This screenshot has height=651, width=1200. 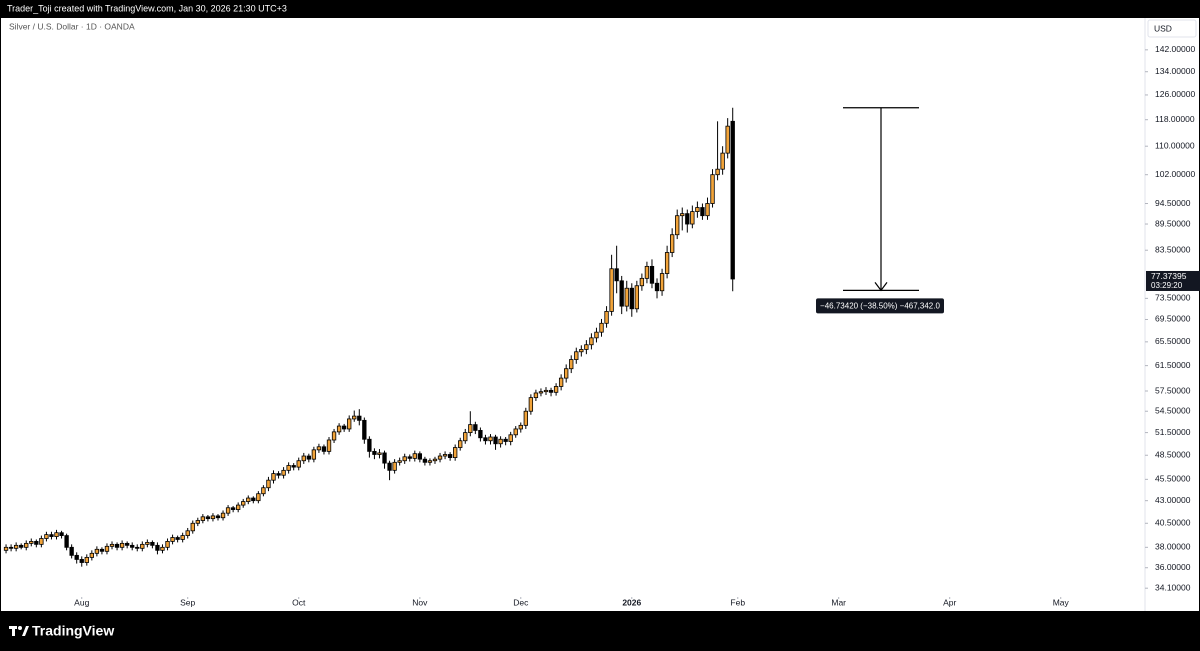 What do you see at coordinates (1173, 587) in the screenshot?
I see `y-tick-label: 34.10000` at bounding box center [1173, 587].